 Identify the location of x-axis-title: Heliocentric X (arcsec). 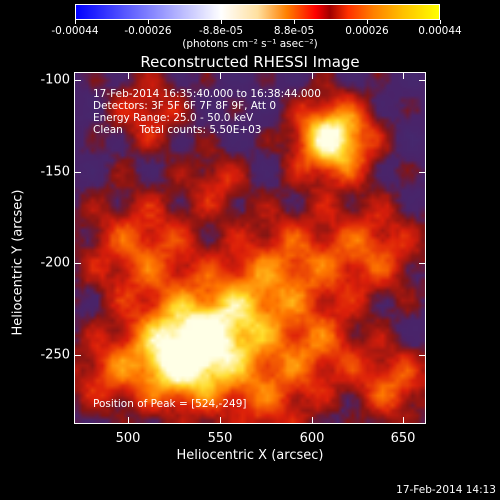
(250, 455).